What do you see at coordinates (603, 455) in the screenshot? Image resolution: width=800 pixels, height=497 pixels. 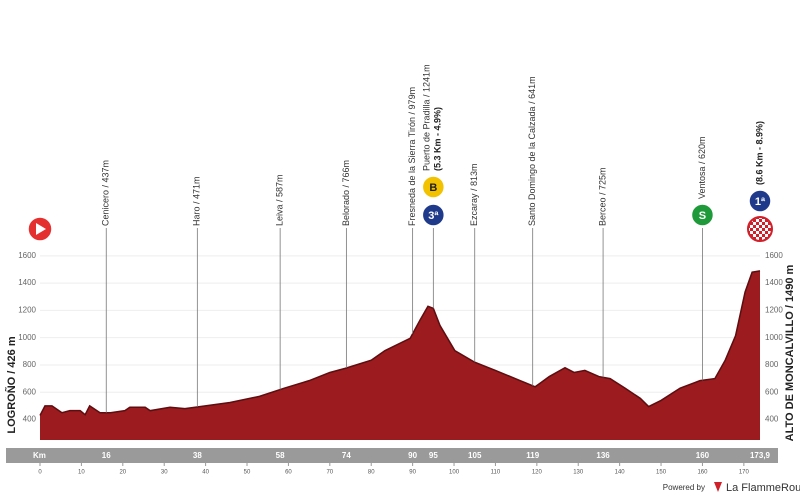 I see `waypoint-km: 136` at bounding box center [603, 455].